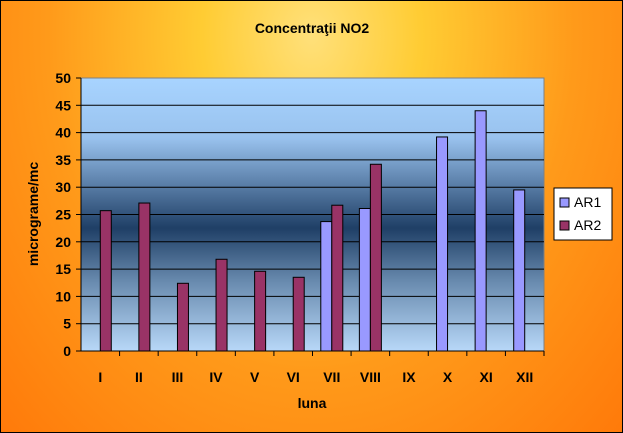 The height and width of the screenshot is (433, 623). What do you see at coordinates (63, 296) in the screenshot?
I see `y-tick-label: 10` at bounding box center [63, 296].